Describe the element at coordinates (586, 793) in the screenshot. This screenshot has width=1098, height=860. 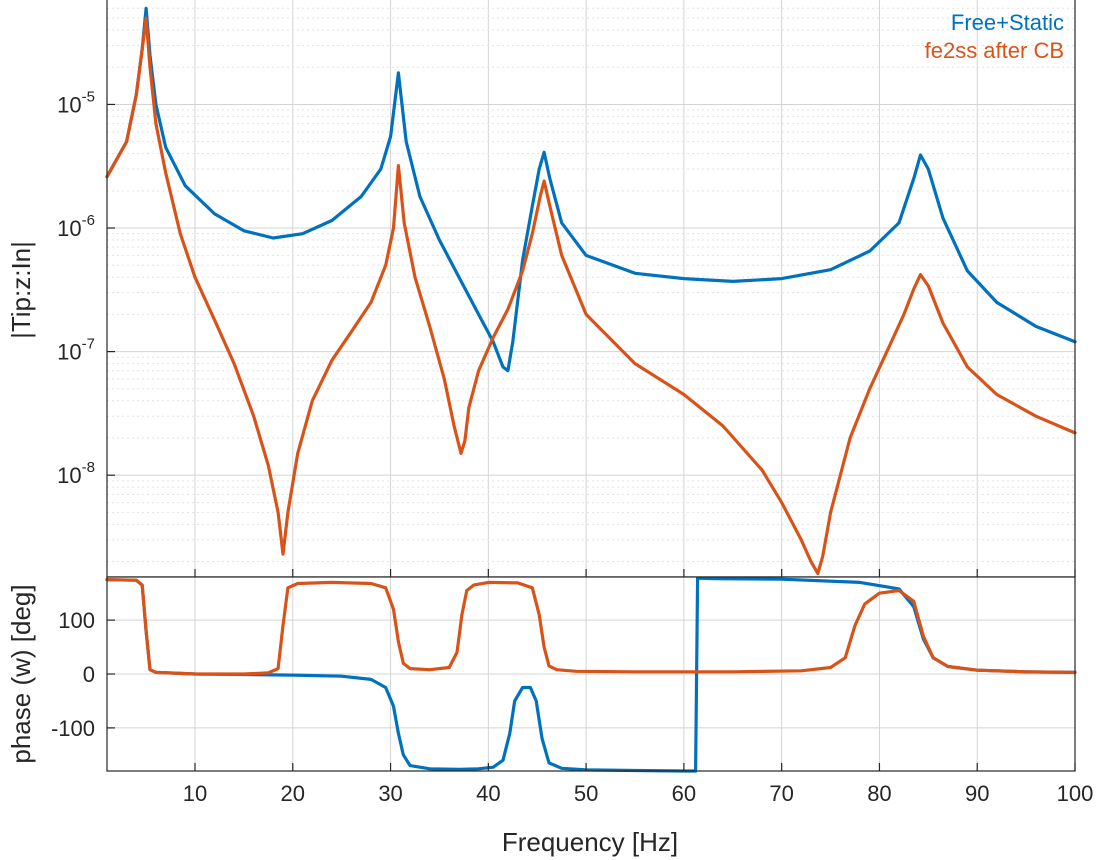
I see `x-tick-label: 50` at that location.